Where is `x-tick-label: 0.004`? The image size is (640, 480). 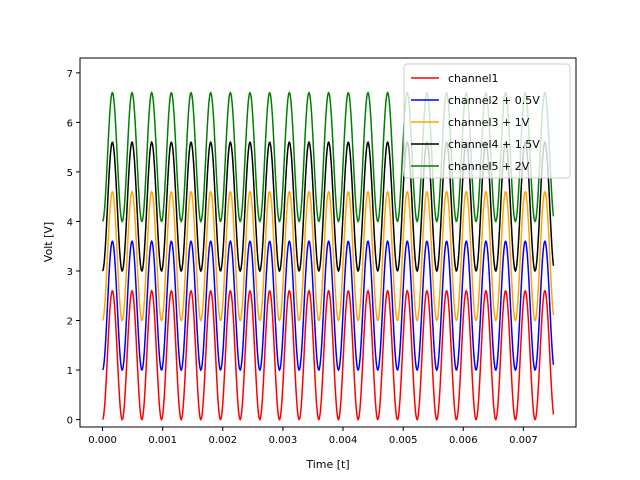 x-tick-label: 0.004 is located at coordinates (343, 440).